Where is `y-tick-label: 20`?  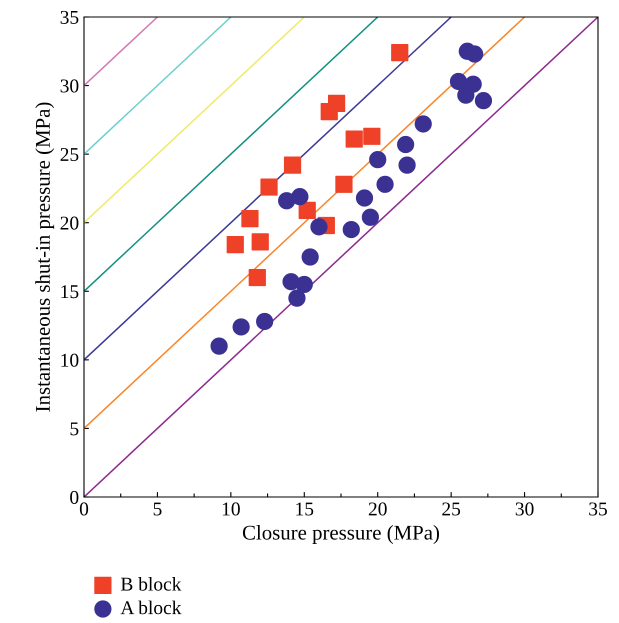
y-tick-label: 20 is located at coordinates (69, 223).